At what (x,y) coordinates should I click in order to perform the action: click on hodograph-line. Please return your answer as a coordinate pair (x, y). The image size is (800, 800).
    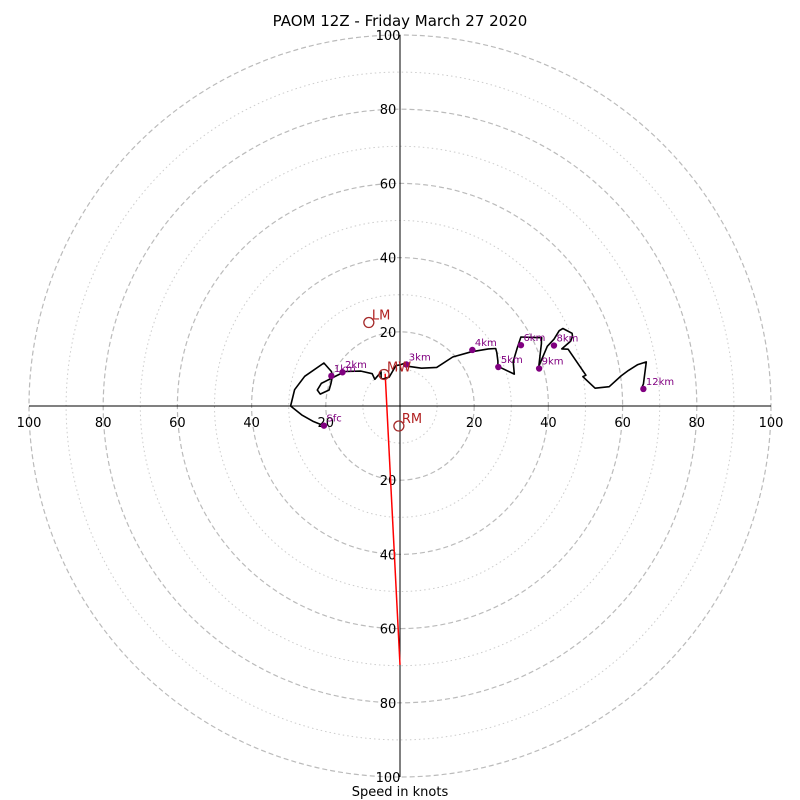
    Looking at the image, I should click on (468, 377).